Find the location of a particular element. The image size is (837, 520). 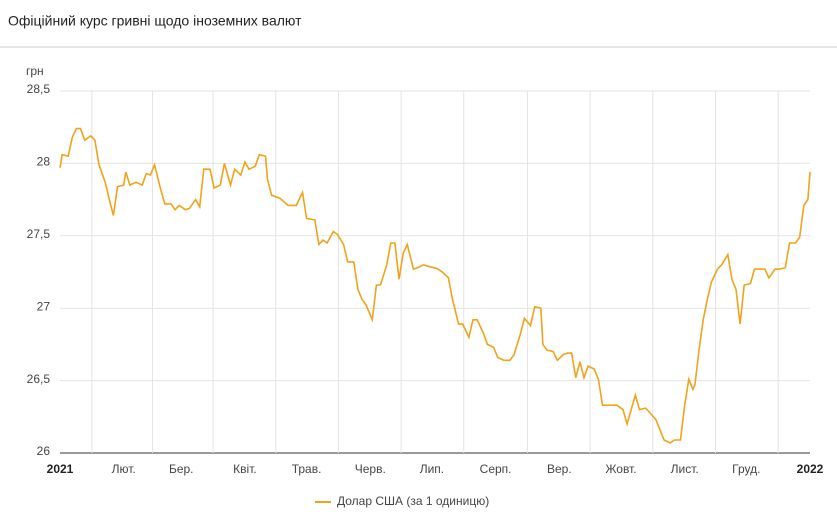

x-tick-label: 2022 is located at coordinates (810, 469).